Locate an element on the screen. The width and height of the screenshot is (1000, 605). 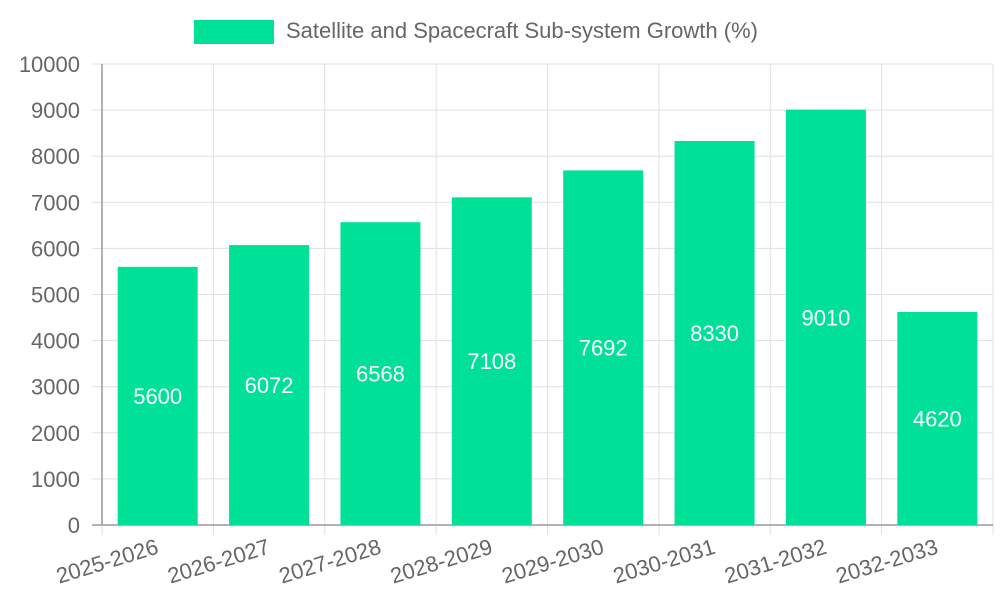
x-tick-label: 2030-2031 is located at coordinates (664, 561).